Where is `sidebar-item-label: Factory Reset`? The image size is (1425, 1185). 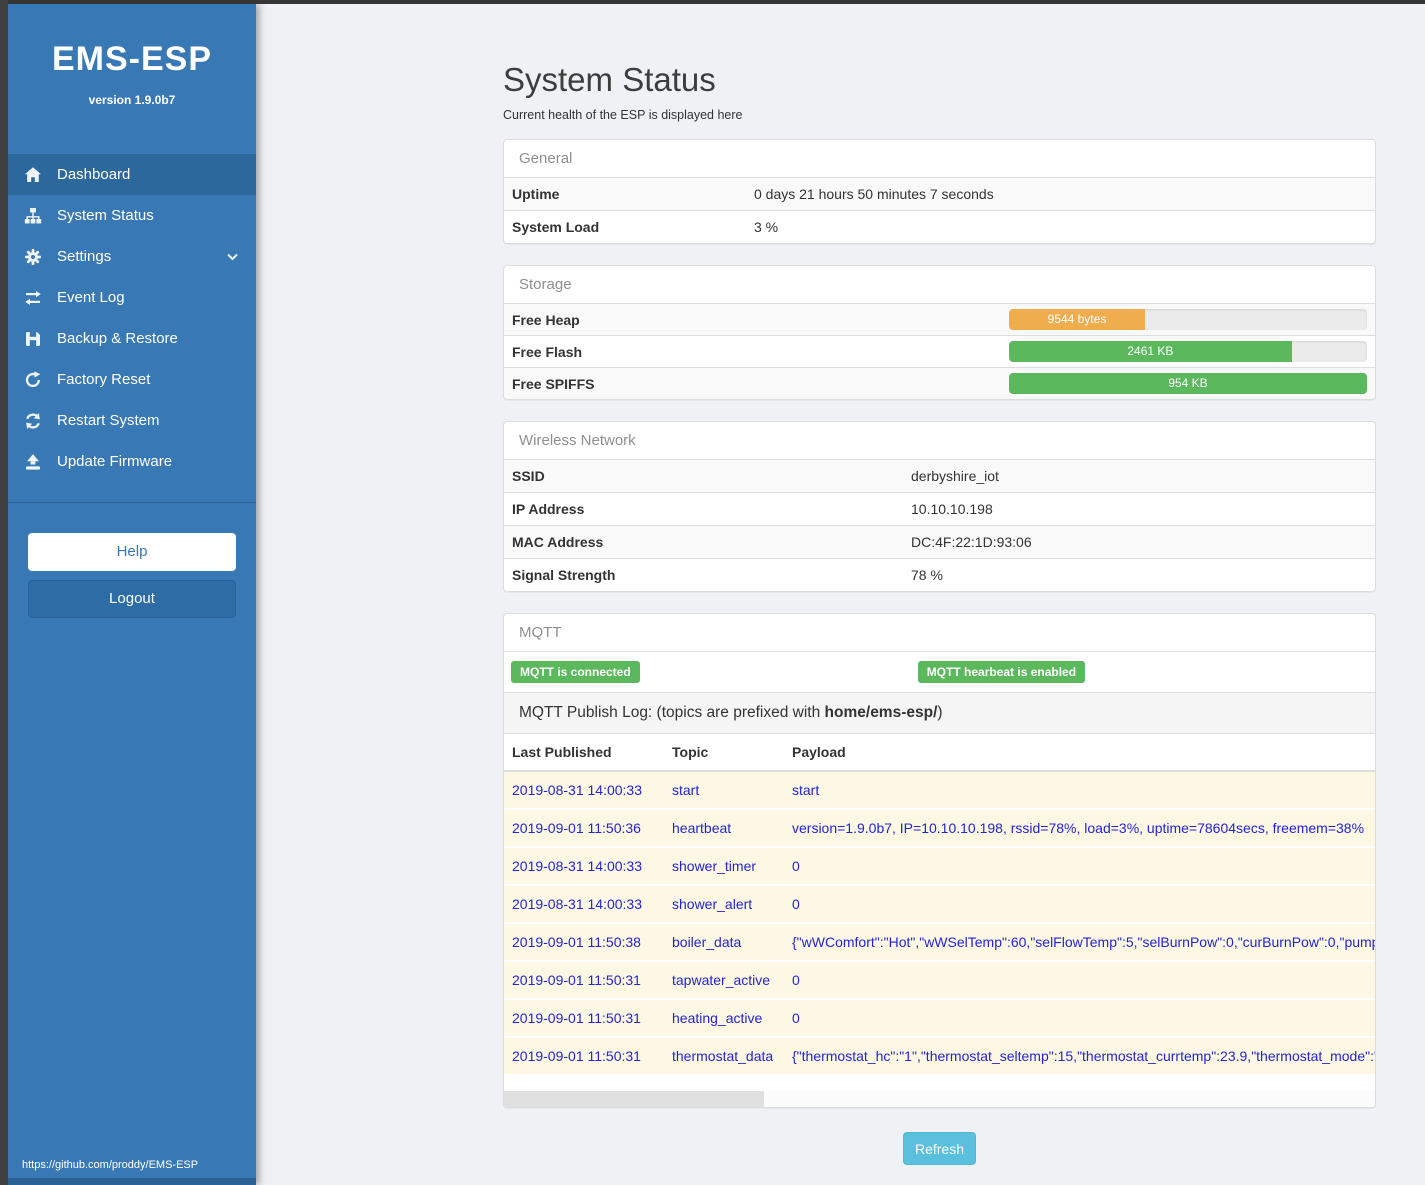 sidebar-item-label: Factory Reset is located at coordinates (104, 379).